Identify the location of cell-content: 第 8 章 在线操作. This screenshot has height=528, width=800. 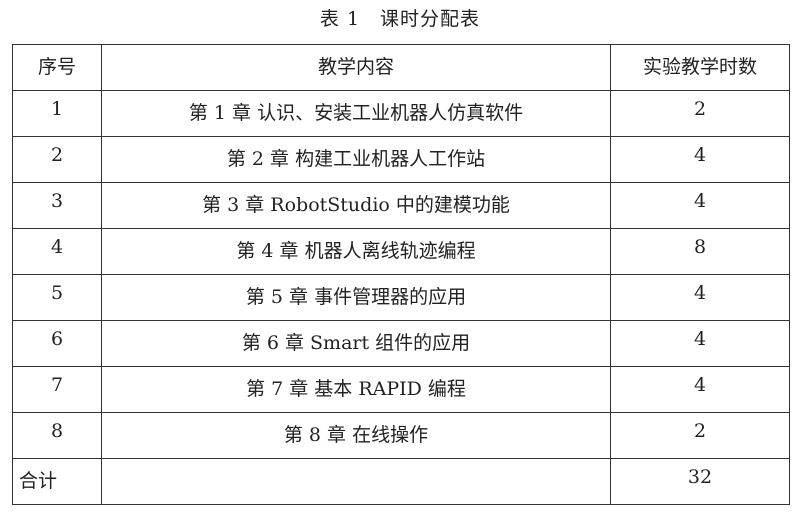
(356, 435).